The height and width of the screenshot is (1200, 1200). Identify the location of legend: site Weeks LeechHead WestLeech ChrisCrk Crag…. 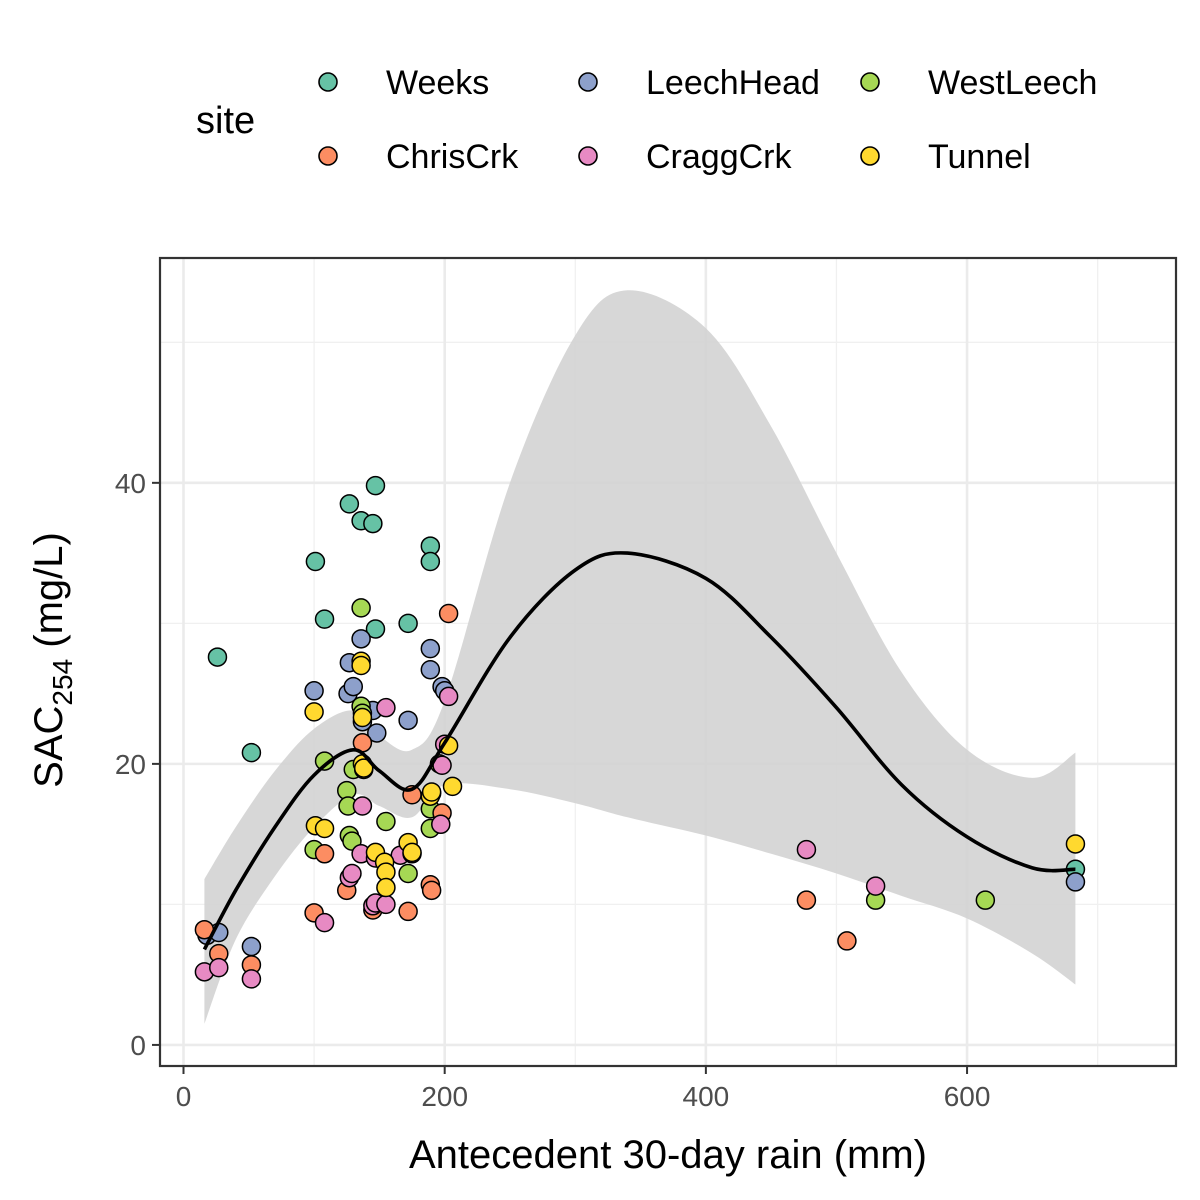
(646, 120).